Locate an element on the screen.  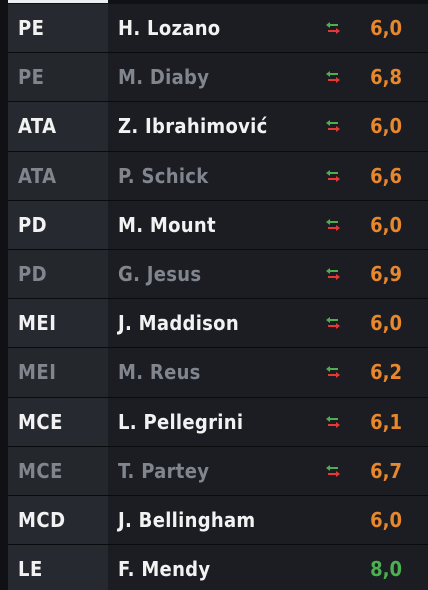
player-row: MEI J. Maddison 6,0 is located at coordinates (218, 324).